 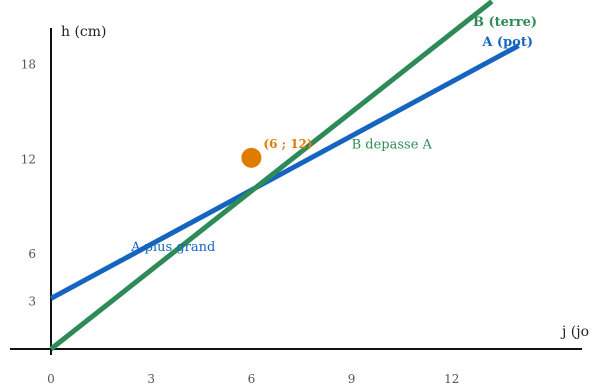 What do you see at coordinates (84, 32) in the screenshot?
I see `y-axis-title: h (cm)` at bounding box center [84, 32].